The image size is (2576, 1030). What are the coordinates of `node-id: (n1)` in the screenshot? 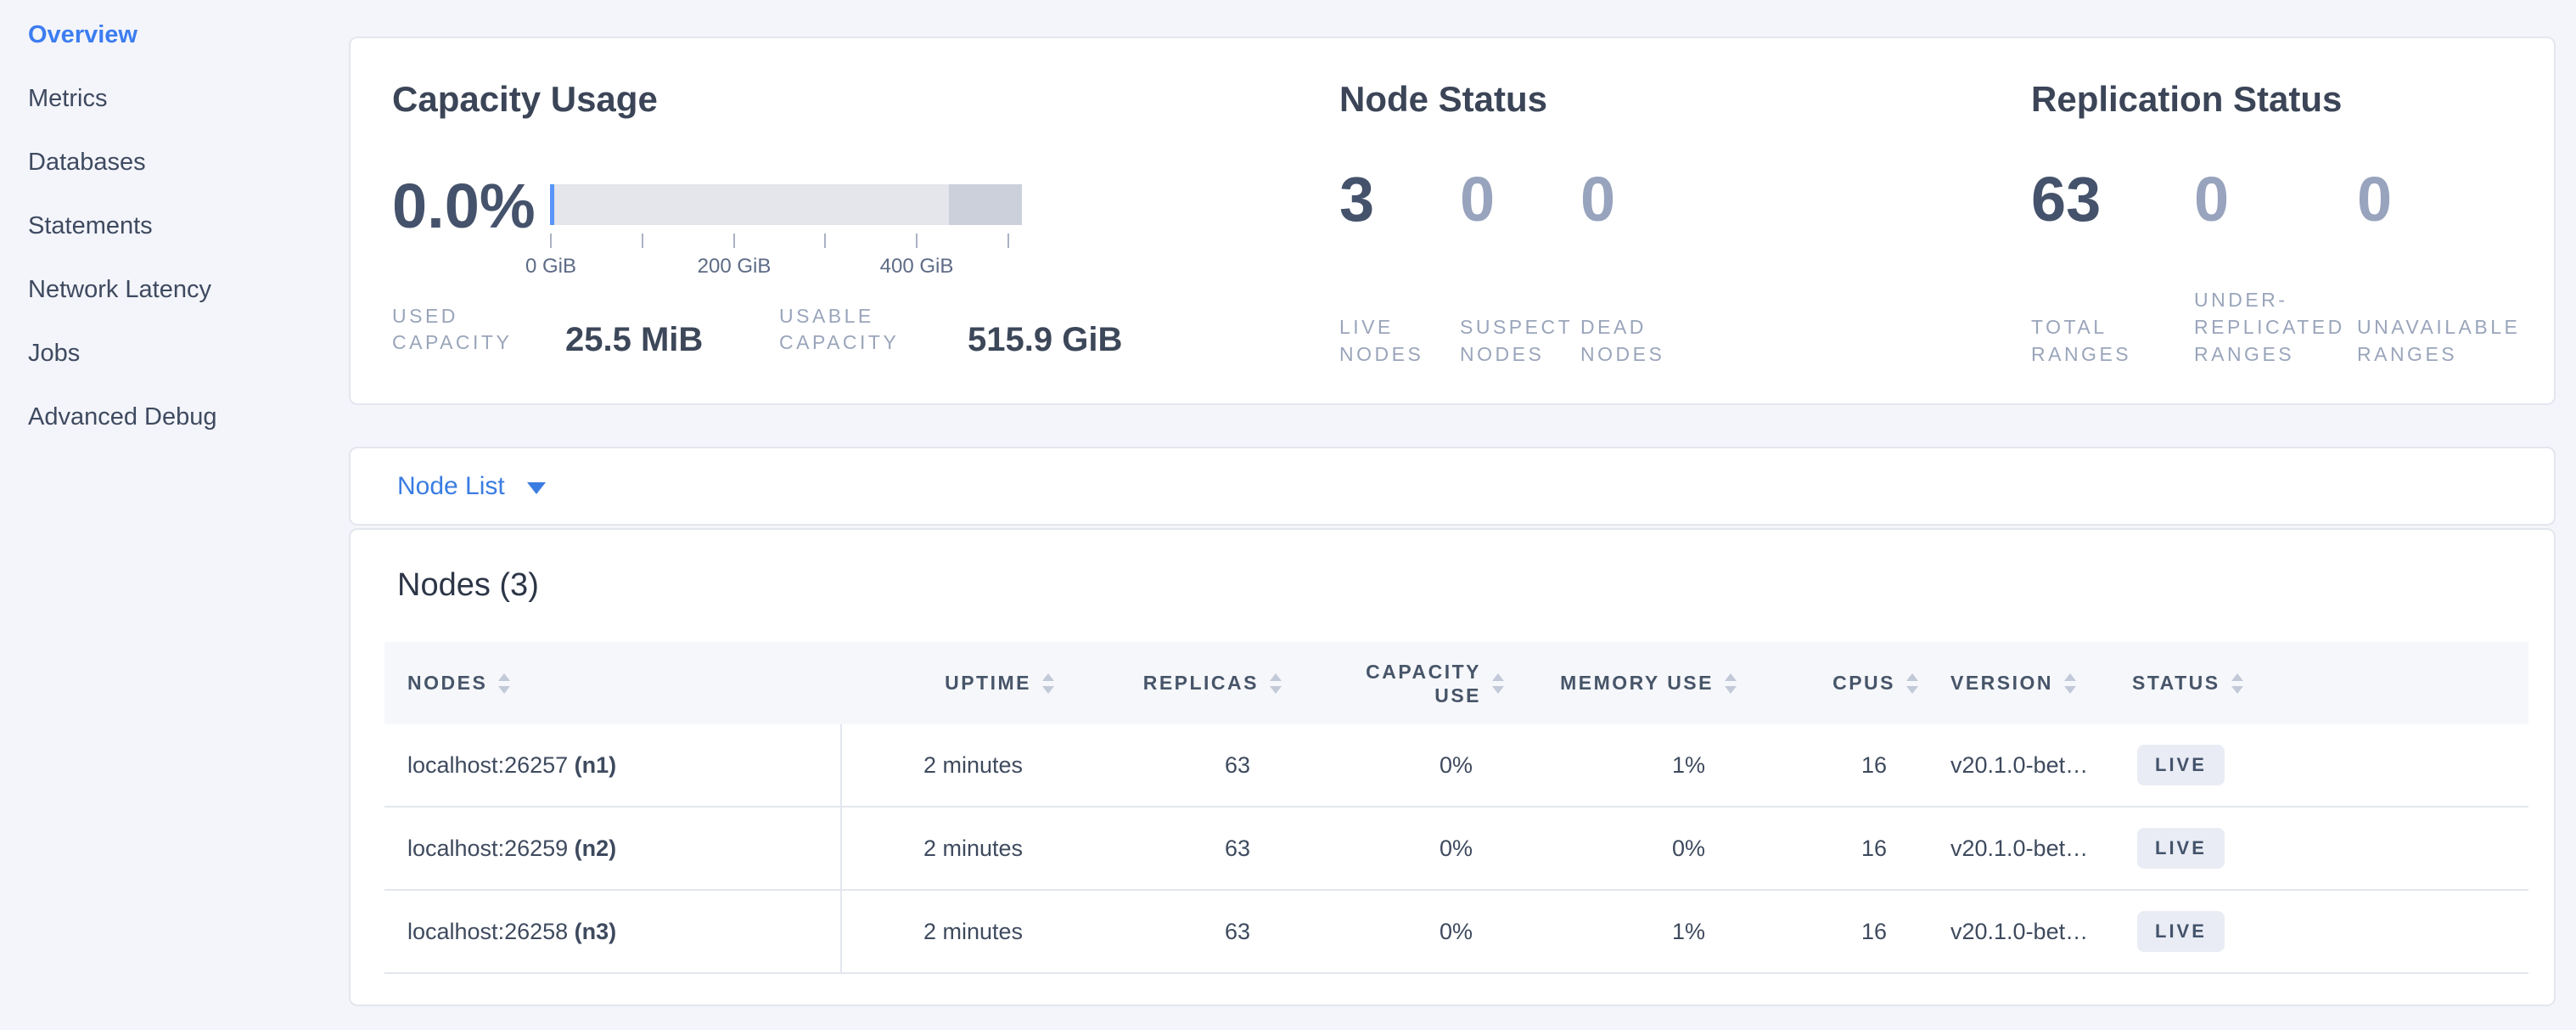 It's located at (595, 764).